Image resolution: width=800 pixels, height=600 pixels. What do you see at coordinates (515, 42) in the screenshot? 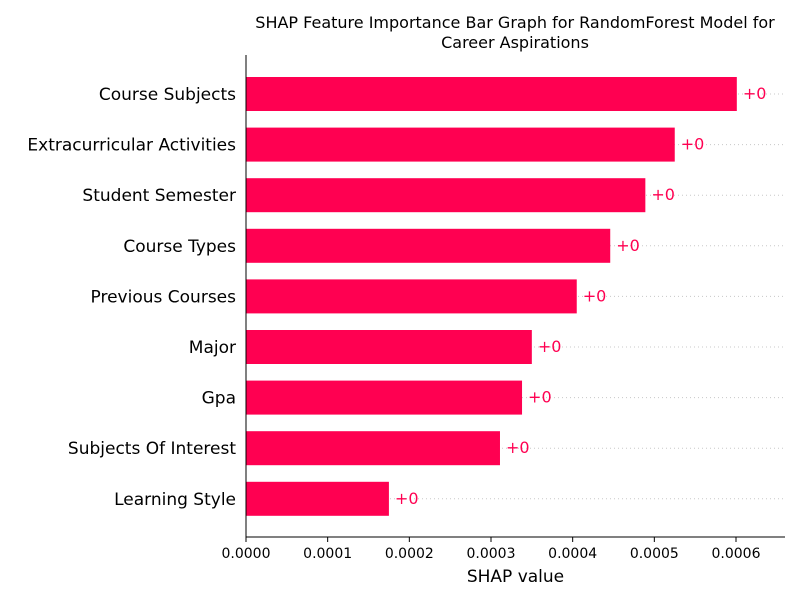
I see `chart-title-line: Career Aspirations` at bounding box center [515, 42].